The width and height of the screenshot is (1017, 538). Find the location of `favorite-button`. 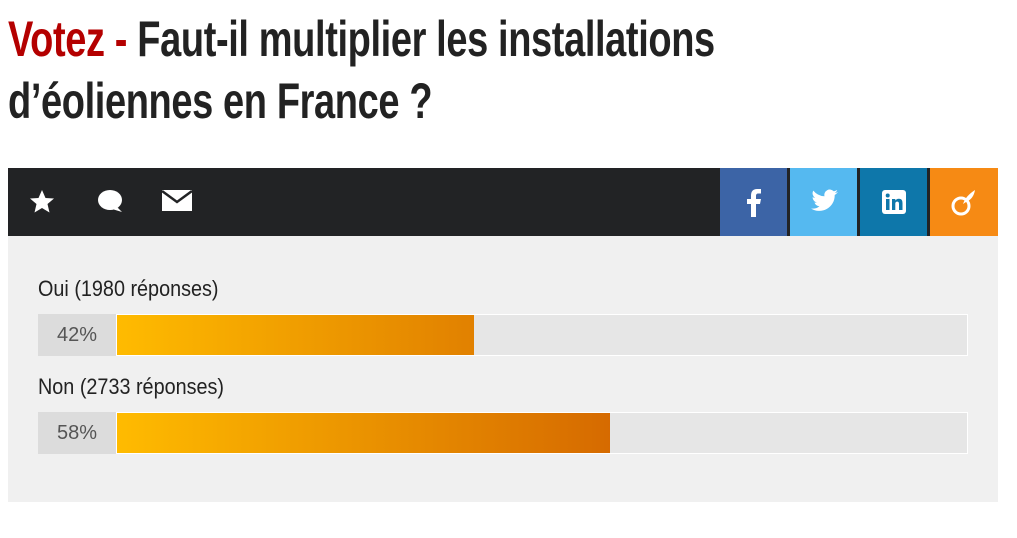

favorite-button is located at coordinates (42, 202).